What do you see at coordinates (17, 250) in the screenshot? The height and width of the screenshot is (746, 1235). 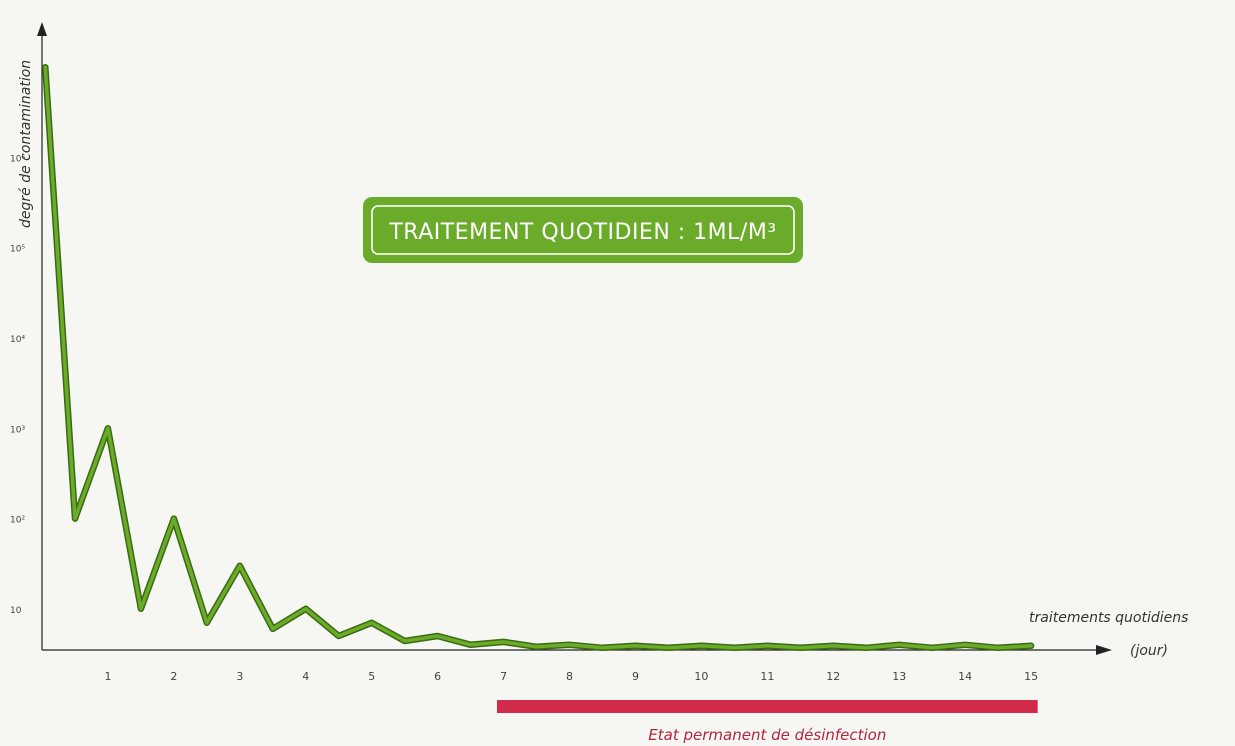 I see `y-tick-label: 10⁵` at bounding box center [17, 250].